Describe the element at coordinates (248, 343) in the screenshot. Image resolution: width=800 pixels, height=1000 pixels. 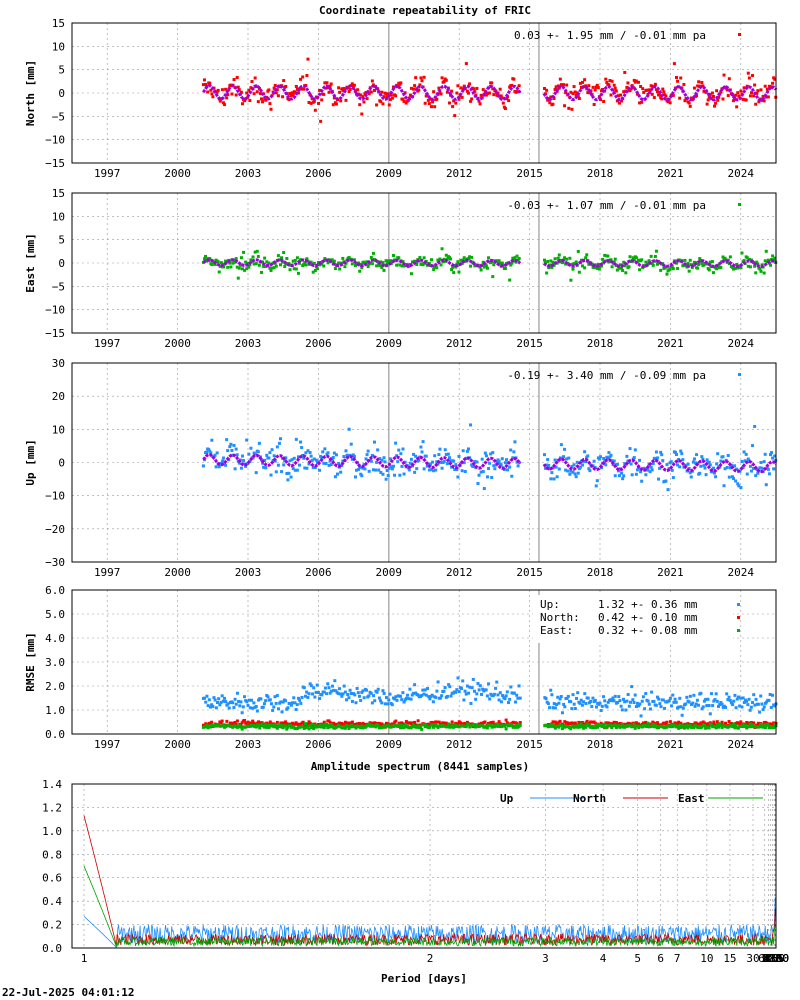
I see `x-tick-label: 2003` at that location.